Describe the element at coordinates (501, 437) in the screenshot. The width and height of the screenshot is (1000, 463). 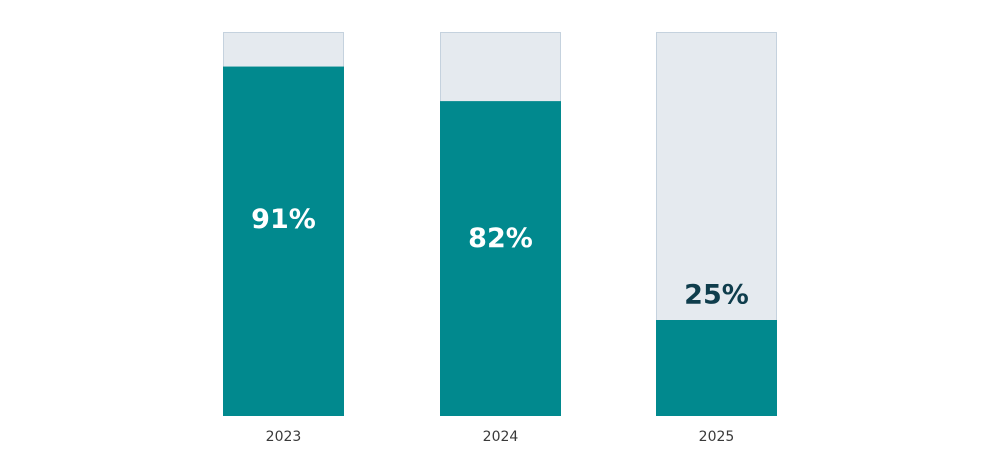
I see `category-label-2024: 2024` at that location.